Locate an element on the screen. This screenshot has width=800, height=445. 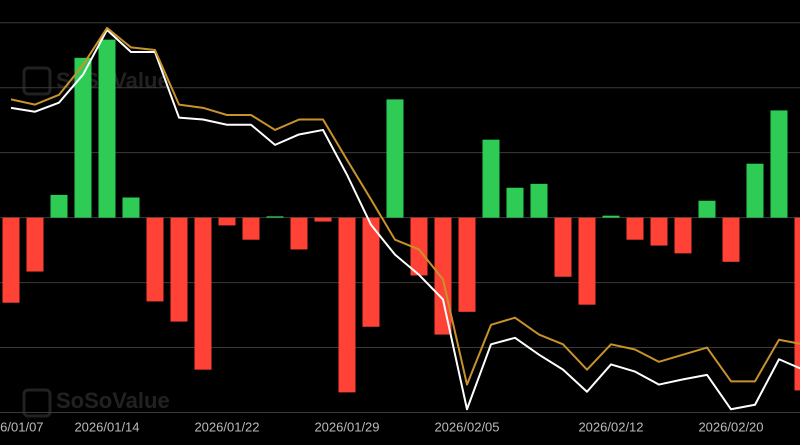
x-tick-label: 2026/01/14 is located at coordinates (106, 426).